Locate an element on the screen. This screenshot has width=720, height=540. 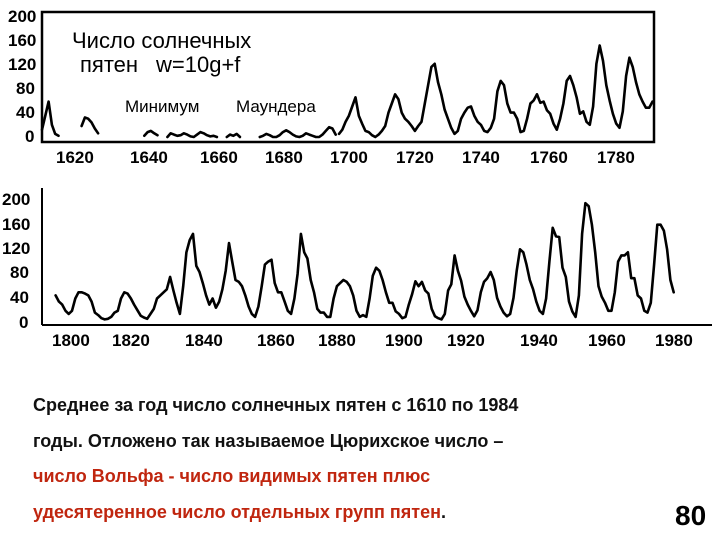
x-tick-label: 1980 is located at coordinates (674, 340).